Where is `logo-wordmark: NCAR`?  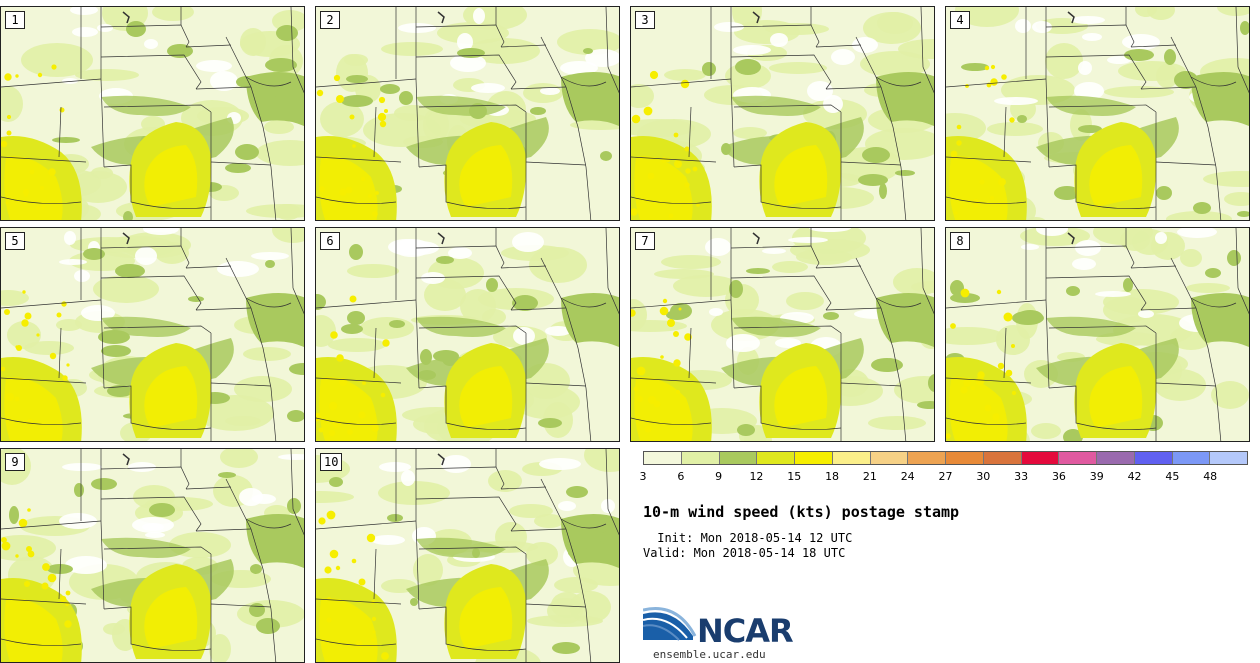 logo-wordmark: NCAR is located at coordinates (745, 631).